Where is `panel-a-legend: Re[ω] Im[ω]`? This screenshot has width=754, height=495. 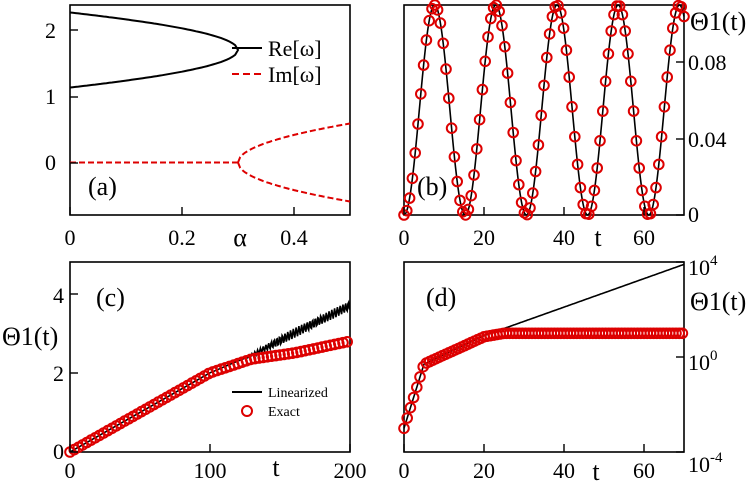 panel-a-legend: Re[ω] Im[ω] is located at coordinates (277, 61).